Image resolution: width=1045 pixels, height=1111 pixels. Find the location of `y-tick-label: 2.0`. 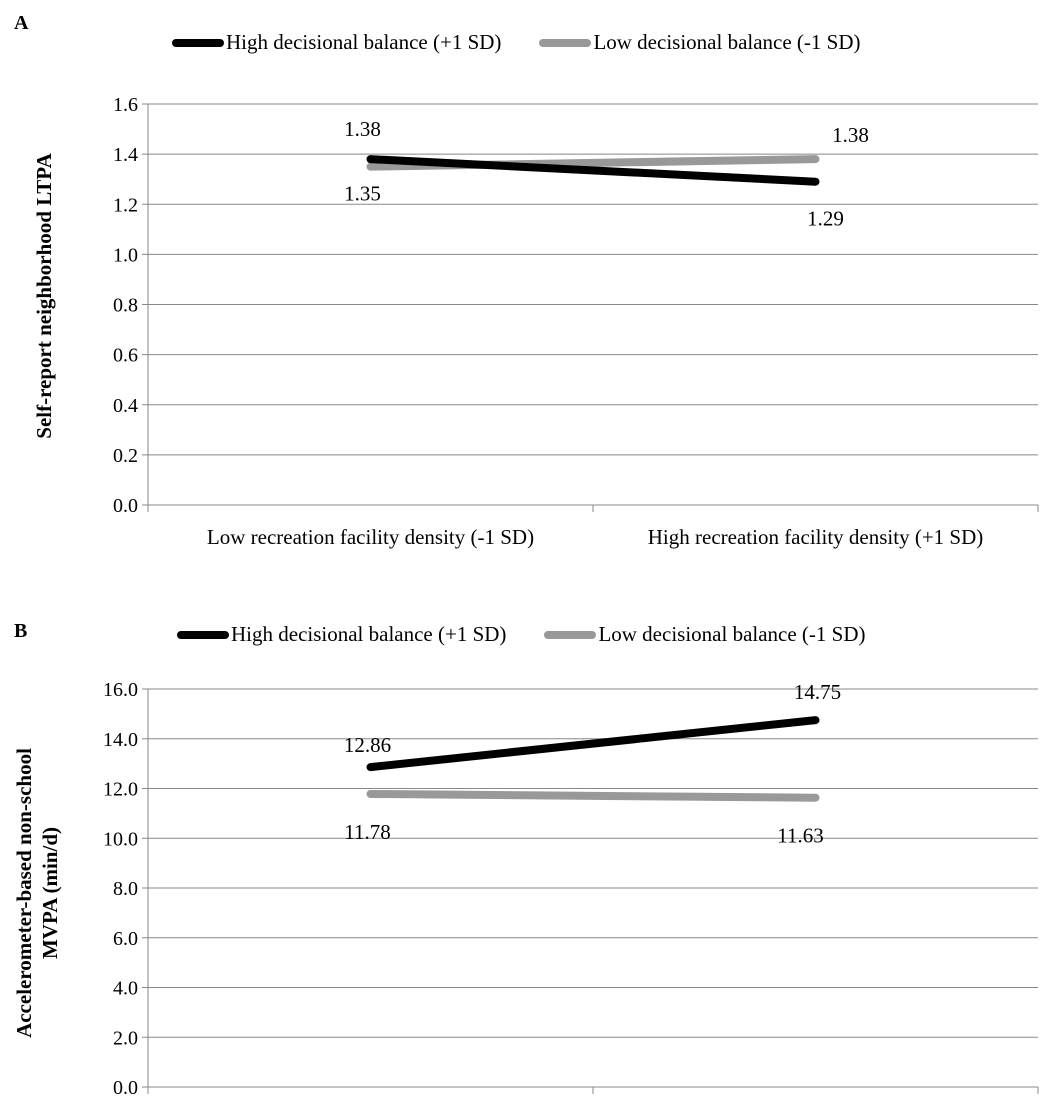

y-tick-label: 2.0 is located at coordinates (125, 1038).